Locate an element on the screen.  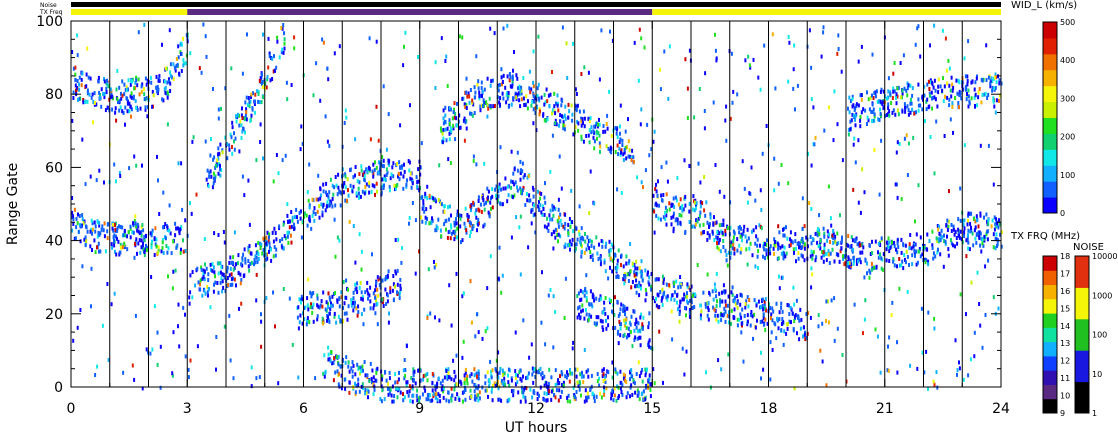
noise-bar is located at coordinates (536, 4).